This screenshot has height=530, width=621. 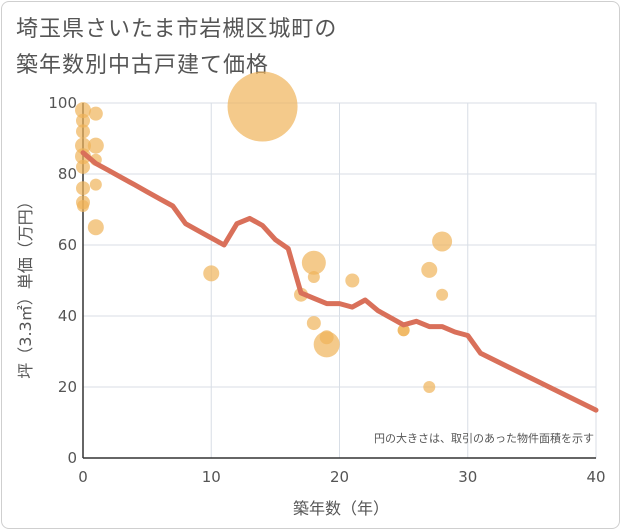 What do you see at coordinates (25, 285) in the screenshot?
I see `y-axis-label: 坪（3.3㎡）単価（万円）` at bounding box center [25, 285].